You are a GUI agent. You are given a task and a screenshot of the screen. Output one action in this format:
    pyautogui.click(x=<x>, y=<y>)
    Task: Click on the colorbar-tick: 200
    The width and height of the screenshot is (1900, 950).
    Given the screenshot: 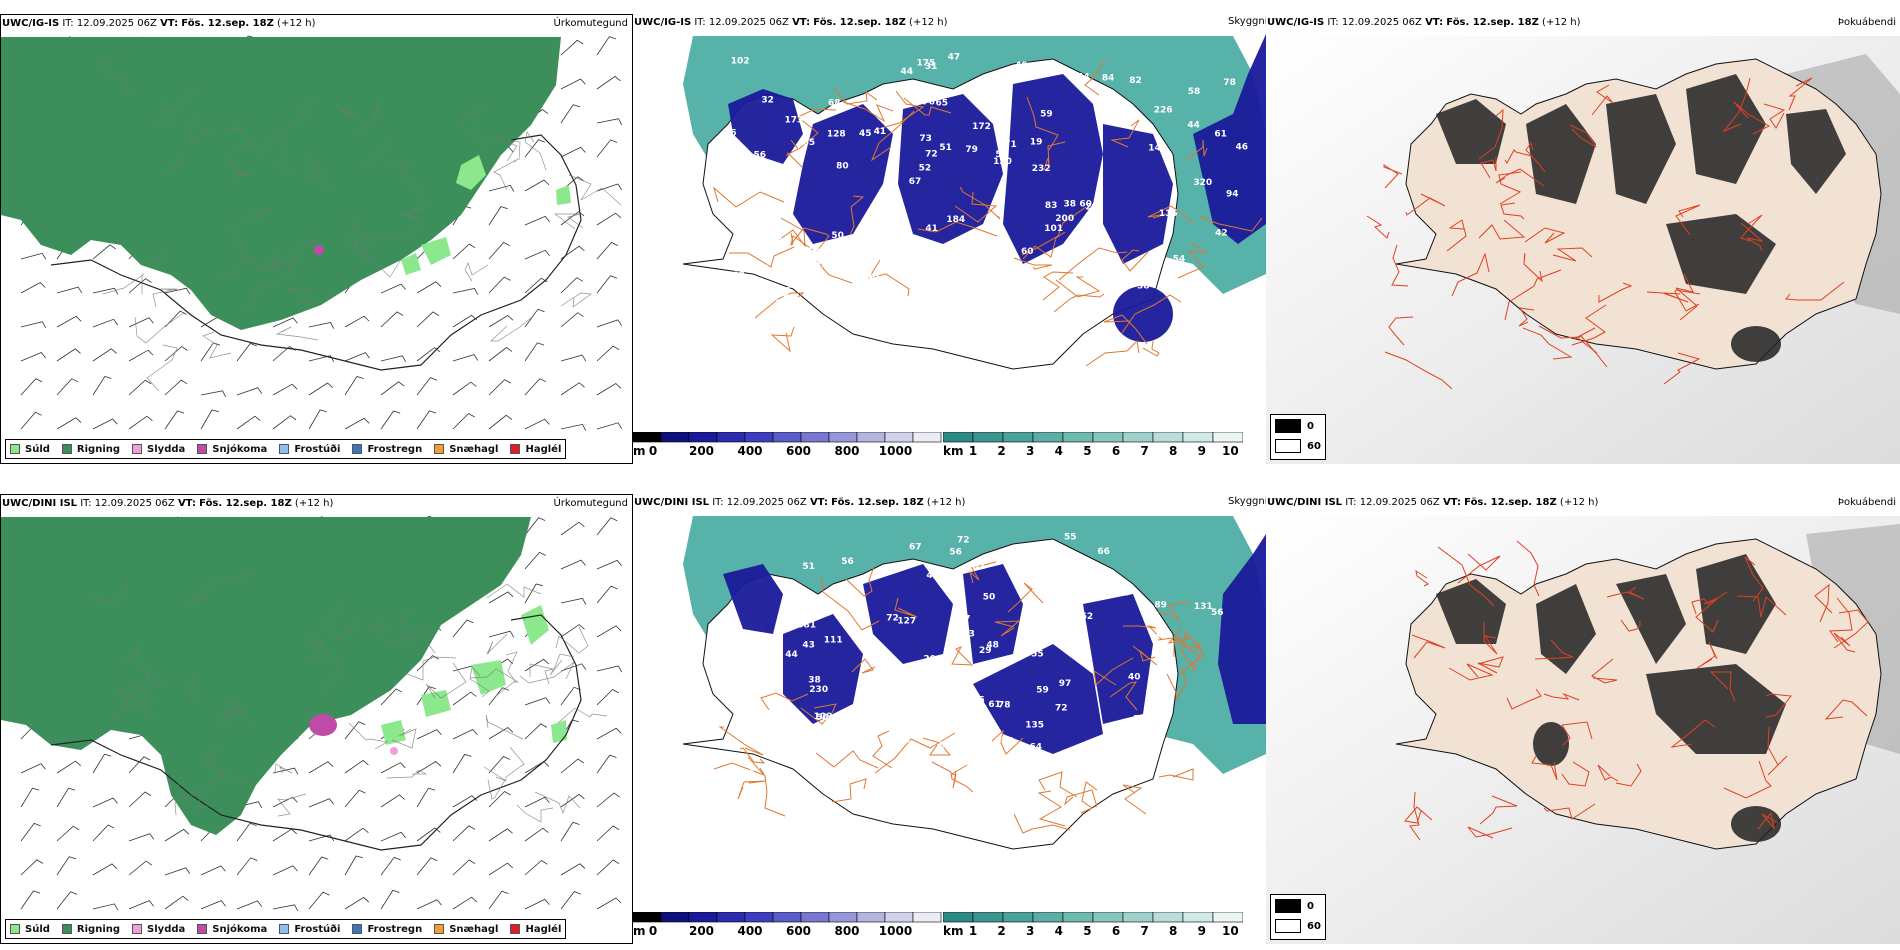 What is the action you would take?
    pyautogui.click(x=701, y=451)
    